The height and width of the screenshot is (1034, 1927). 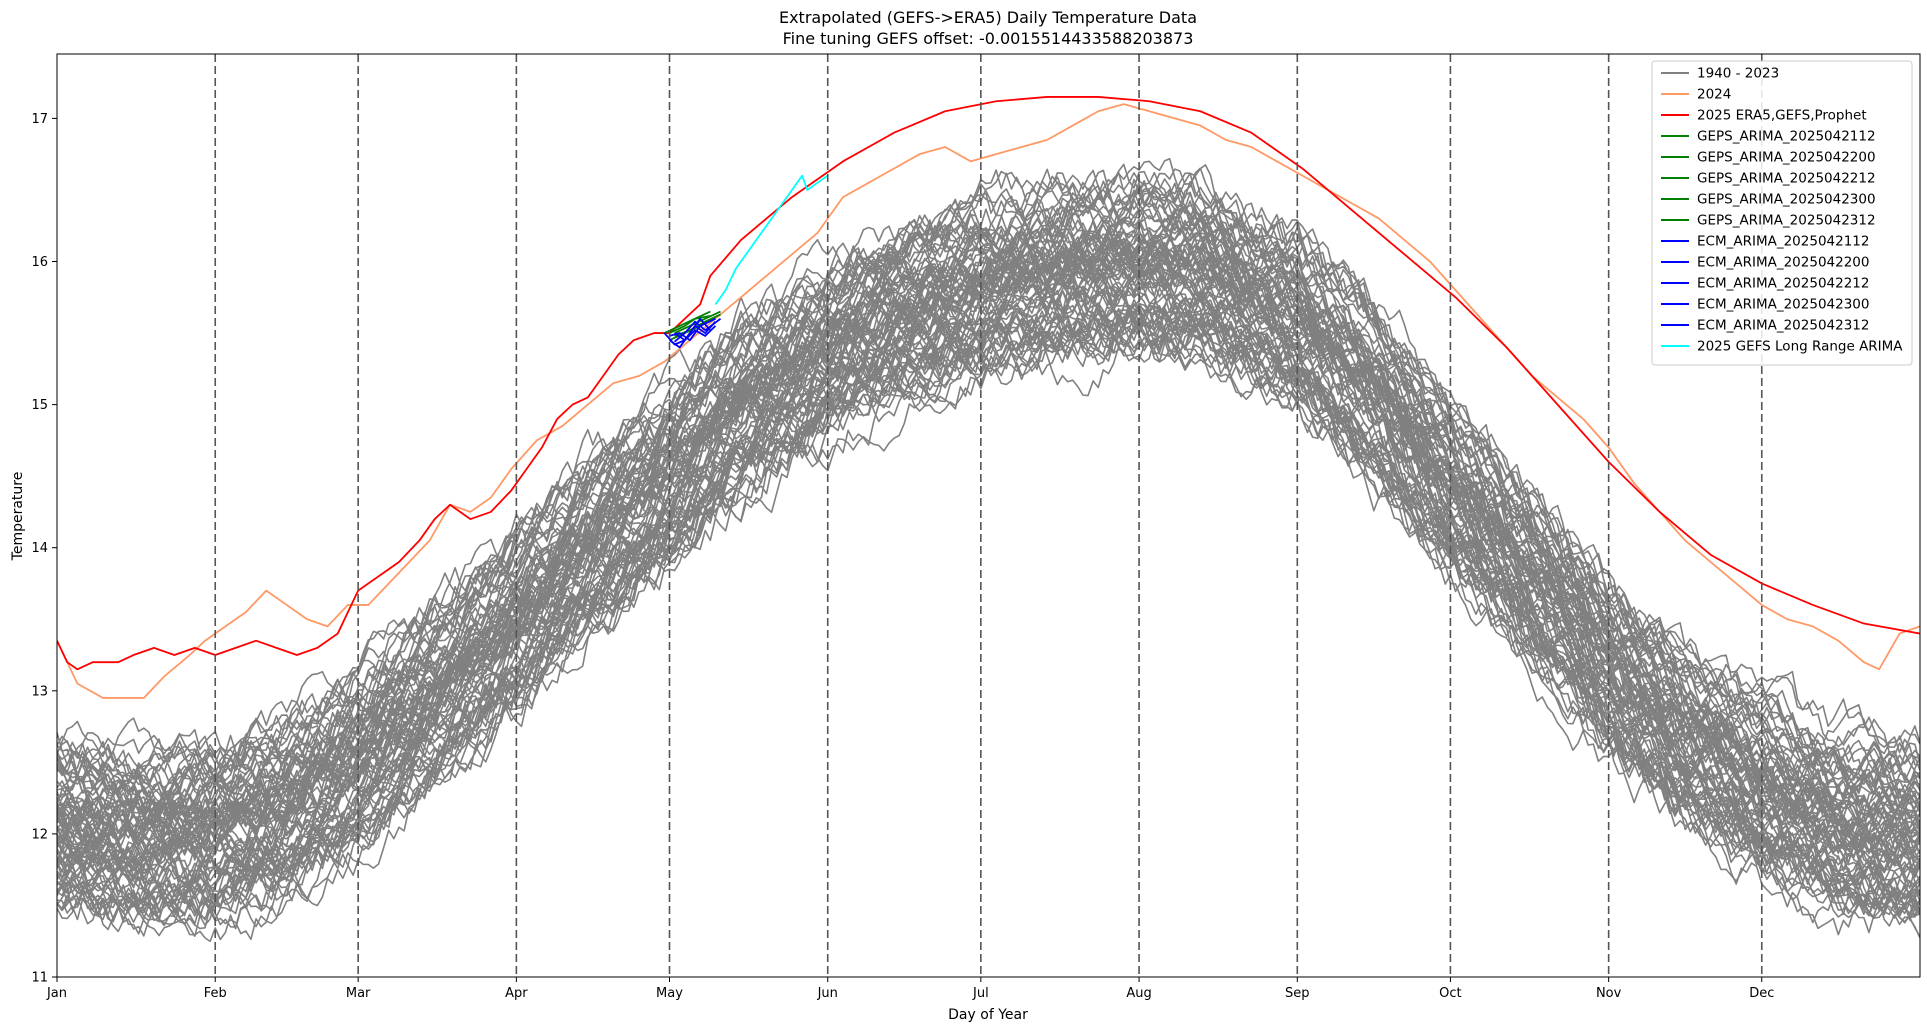 What do you see at coordinates (980, 993) in the screenshot?
I see `x-tick-label: Jul` at bounding box center [980, 993].